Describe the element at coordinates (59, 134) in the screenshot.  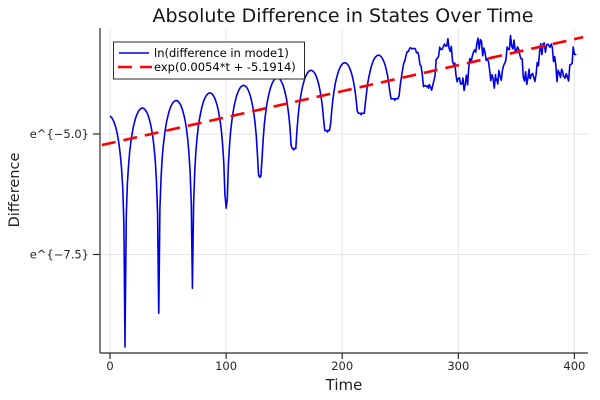
I see `y-tick-label: e^{−5.0}` at that location.